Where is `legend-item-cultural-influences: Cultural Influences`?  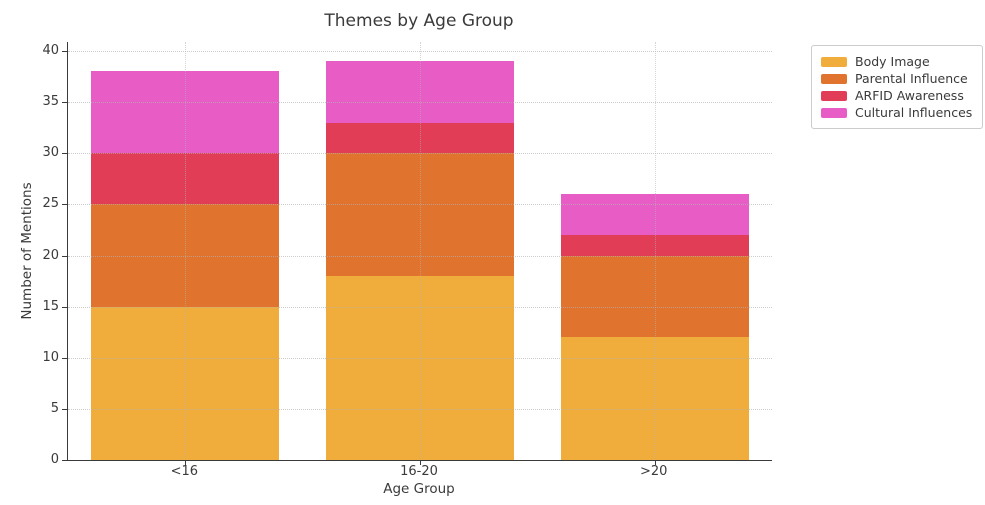
legend-item-cultural-influences: Cultural Influences is located at coordinates (896, 112).